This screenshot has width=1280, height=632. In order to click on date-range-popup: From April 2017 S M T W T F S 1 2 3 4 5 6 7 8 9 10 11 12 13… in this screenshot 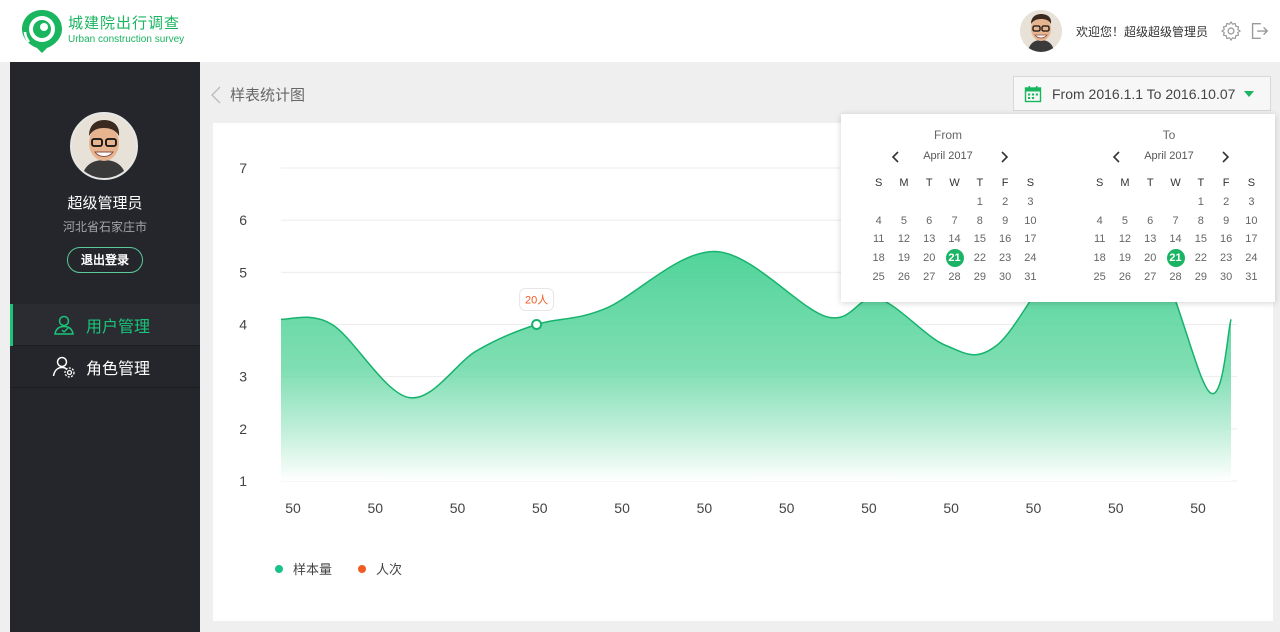, I will do `click(1058, 208)`.